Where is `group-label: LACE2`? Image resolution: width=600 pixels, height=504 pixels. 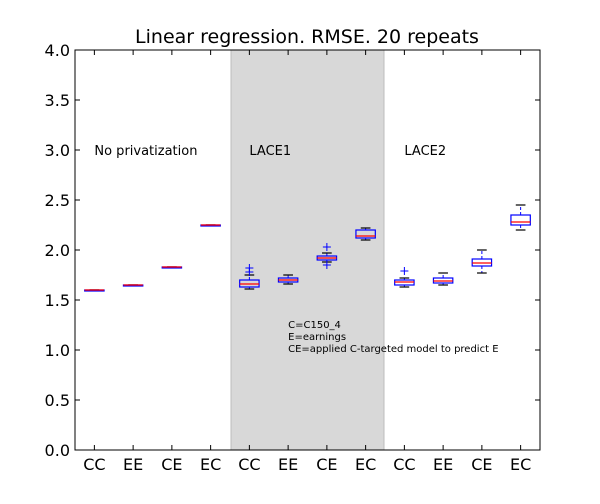
group-label: LACE2 is located at coordinates (425, 151).